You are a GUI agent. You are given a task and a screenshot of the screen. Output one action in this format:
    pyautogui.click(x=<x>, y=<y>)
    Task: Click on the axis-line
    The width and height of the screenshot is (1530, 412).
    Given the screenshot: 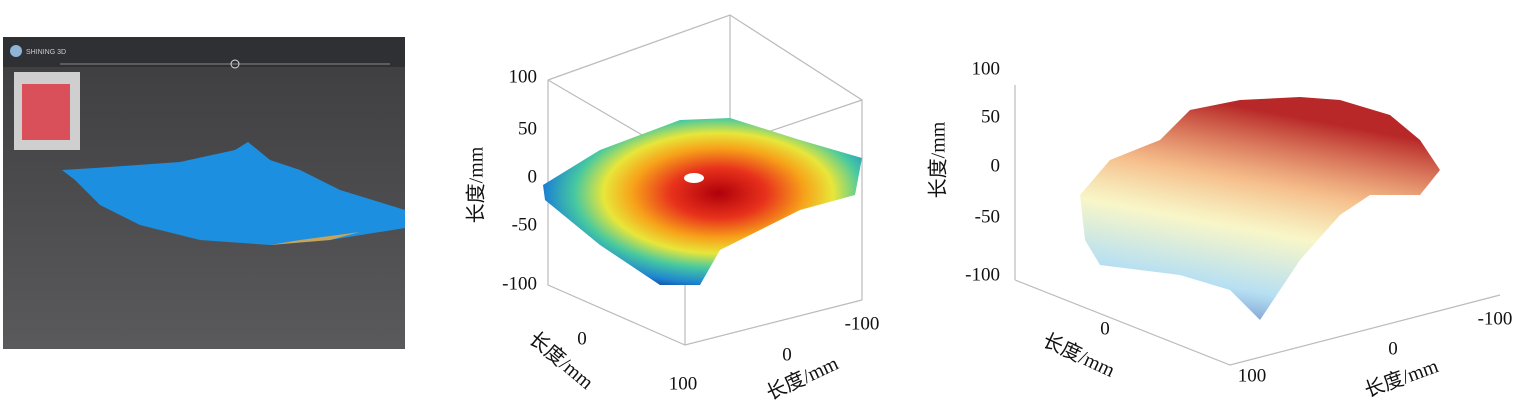 What is the action you would take?
    pyautogui.click(x=1257, y=322)
    